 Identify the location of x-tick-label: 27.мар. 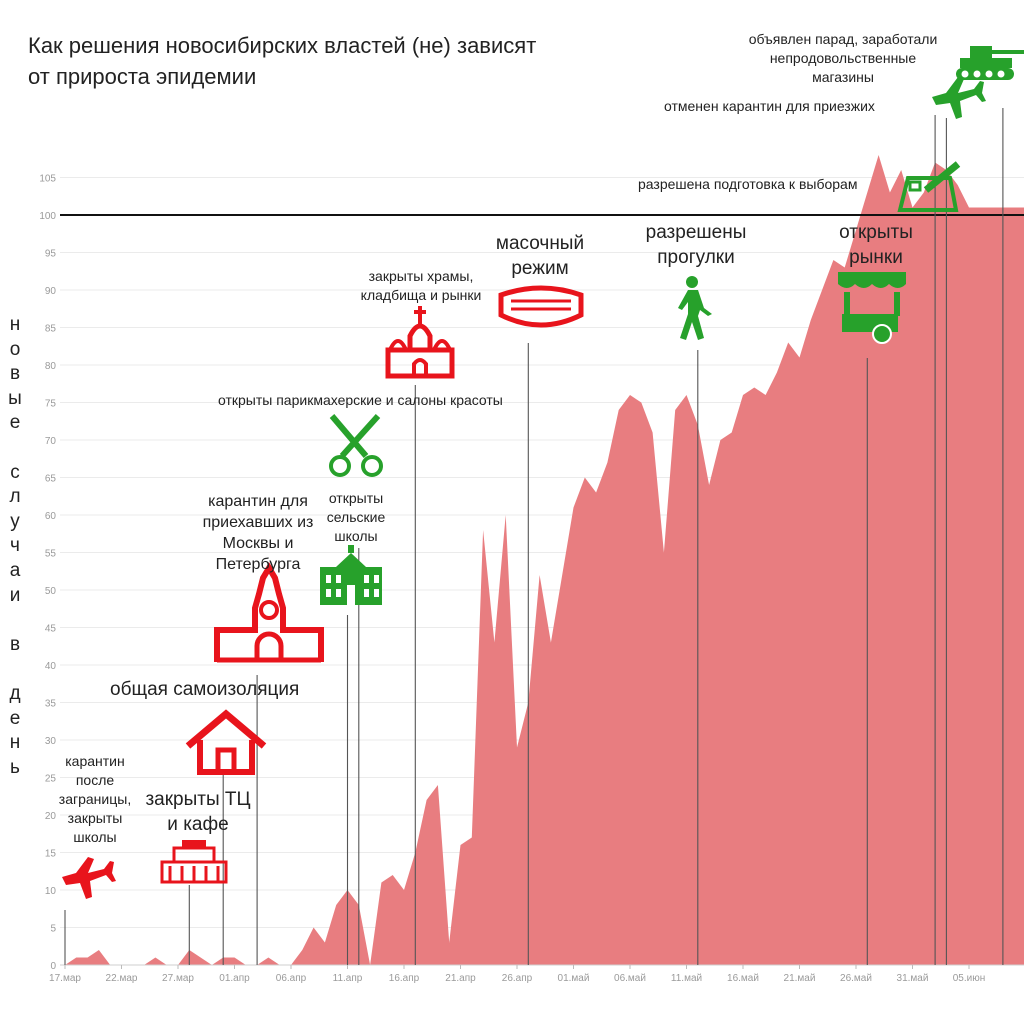
(178, 978).